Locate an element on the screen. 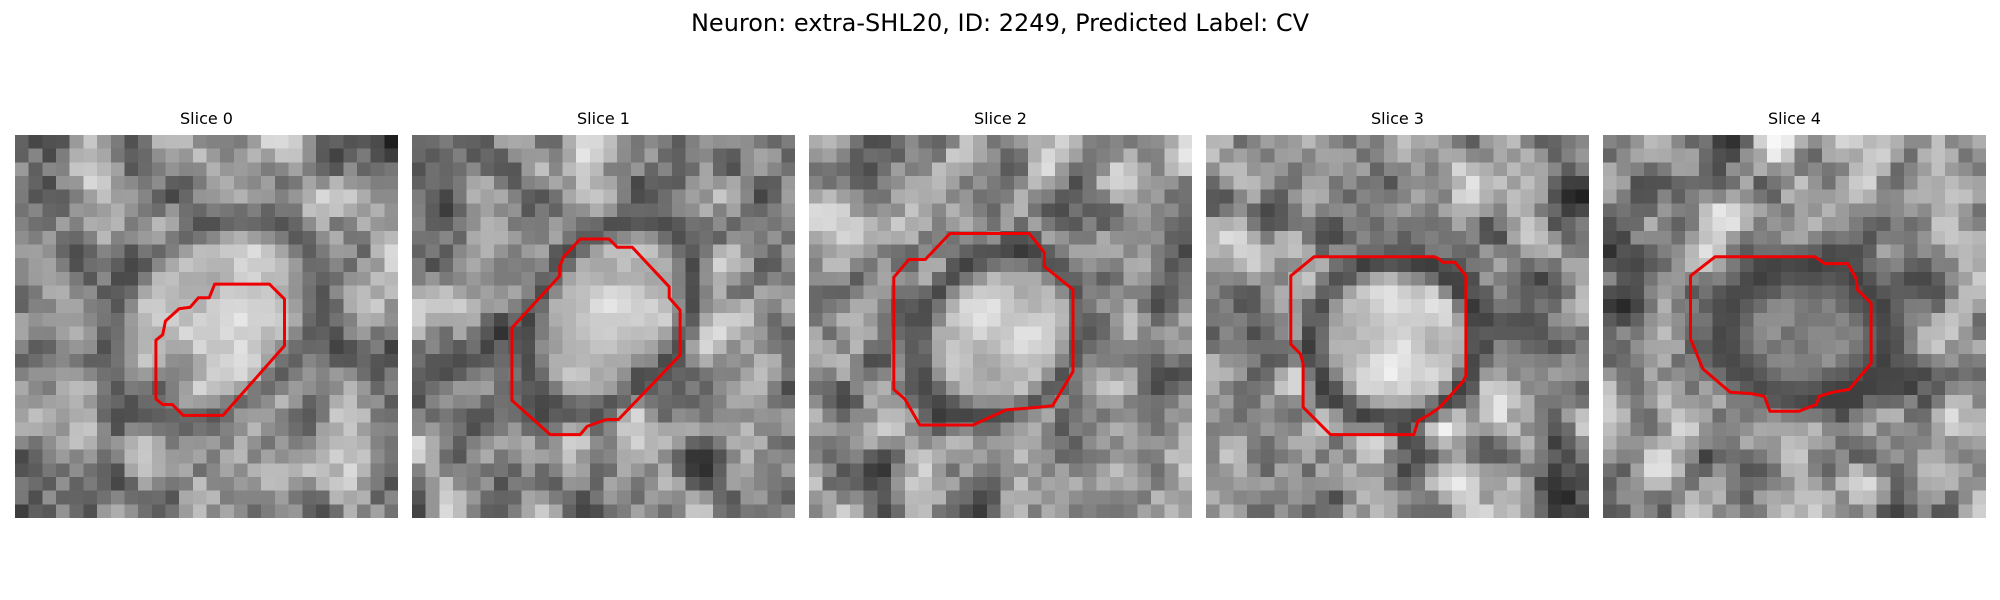 The width and height of the screenshot is (2000, 600). slice-title-3: Slice 3 is located at coordinates (1397, 118).